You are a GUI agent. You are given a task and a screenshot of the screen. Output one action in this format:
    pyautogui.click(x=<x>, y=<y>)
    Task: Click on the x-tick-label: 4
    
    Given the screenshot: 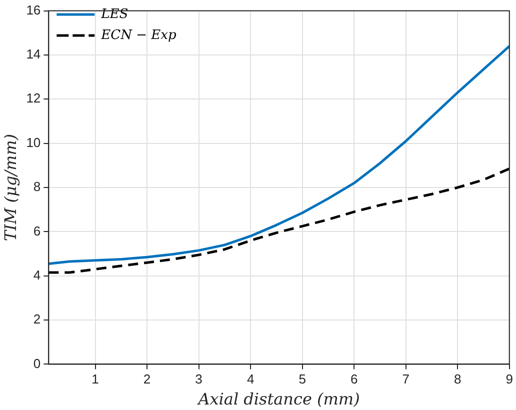 What is the action you would take?
    pyautogui.click(x=250, y=379)
    